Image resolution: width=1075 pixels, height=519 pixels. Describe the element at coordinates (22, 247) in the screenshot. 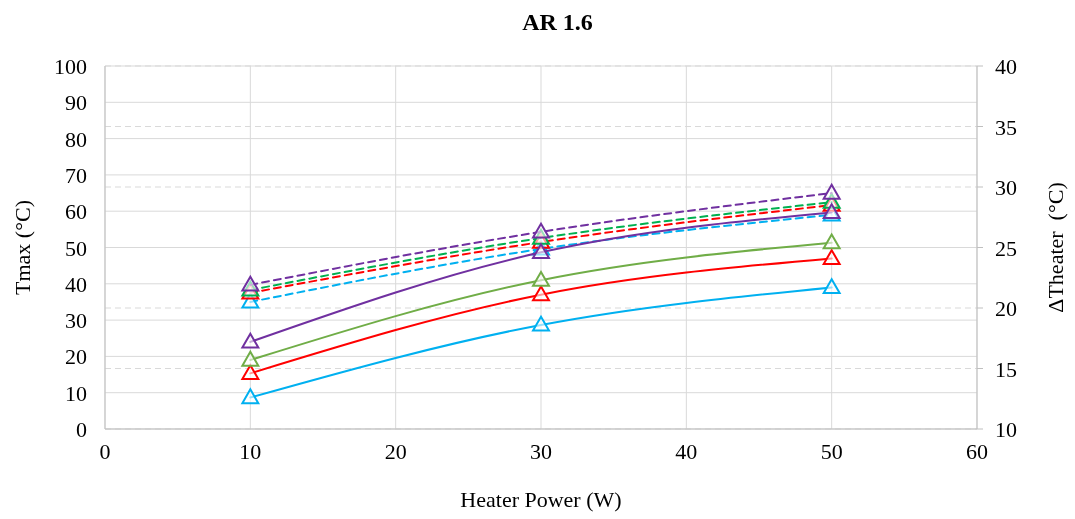

I see `y-axis-title: Tmax (°C)` at that location.